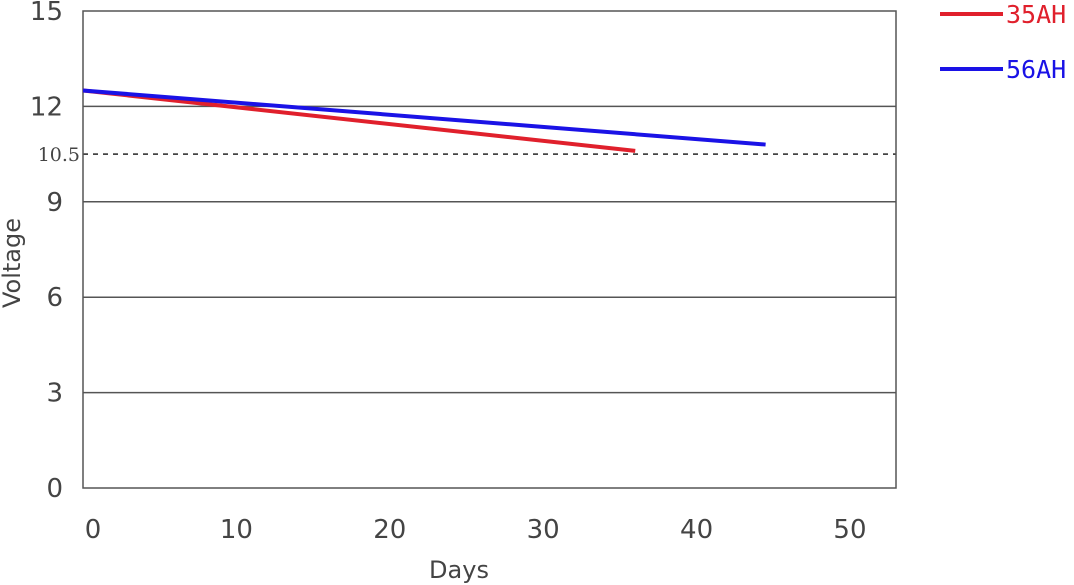  Describe the element at coordinates (236, 530) in the screenshot. I see `x-tick-10: 10` at that location.